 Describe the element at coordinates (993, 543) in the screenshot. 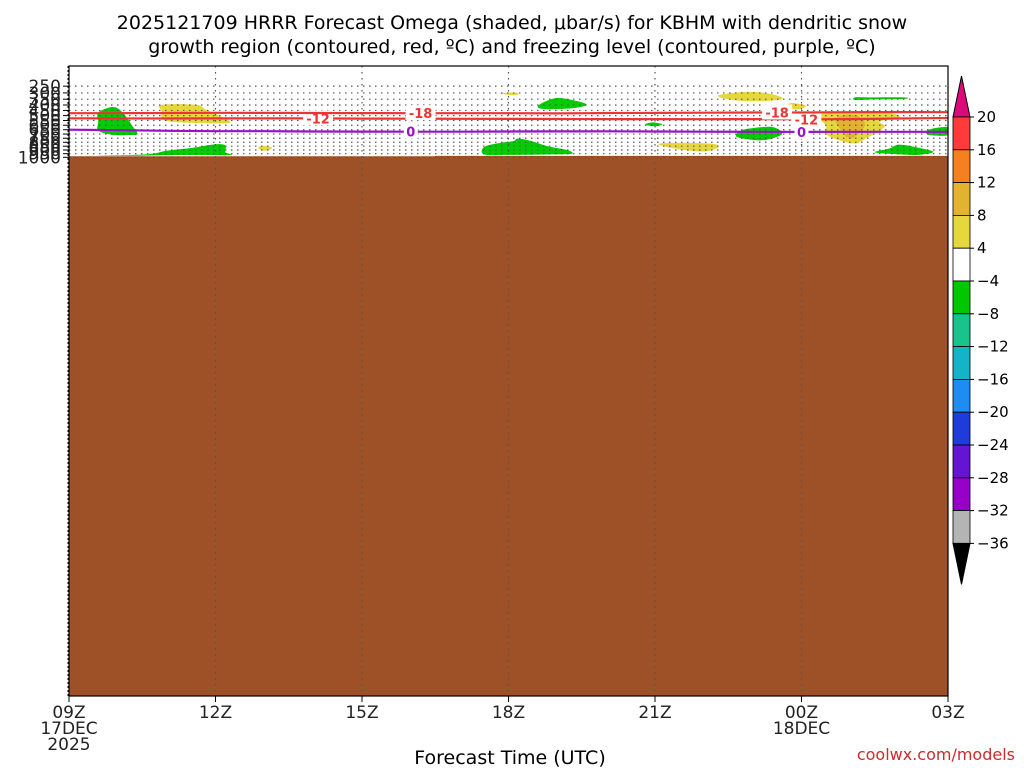

I see `colorbar-label-14: −36` at that location.